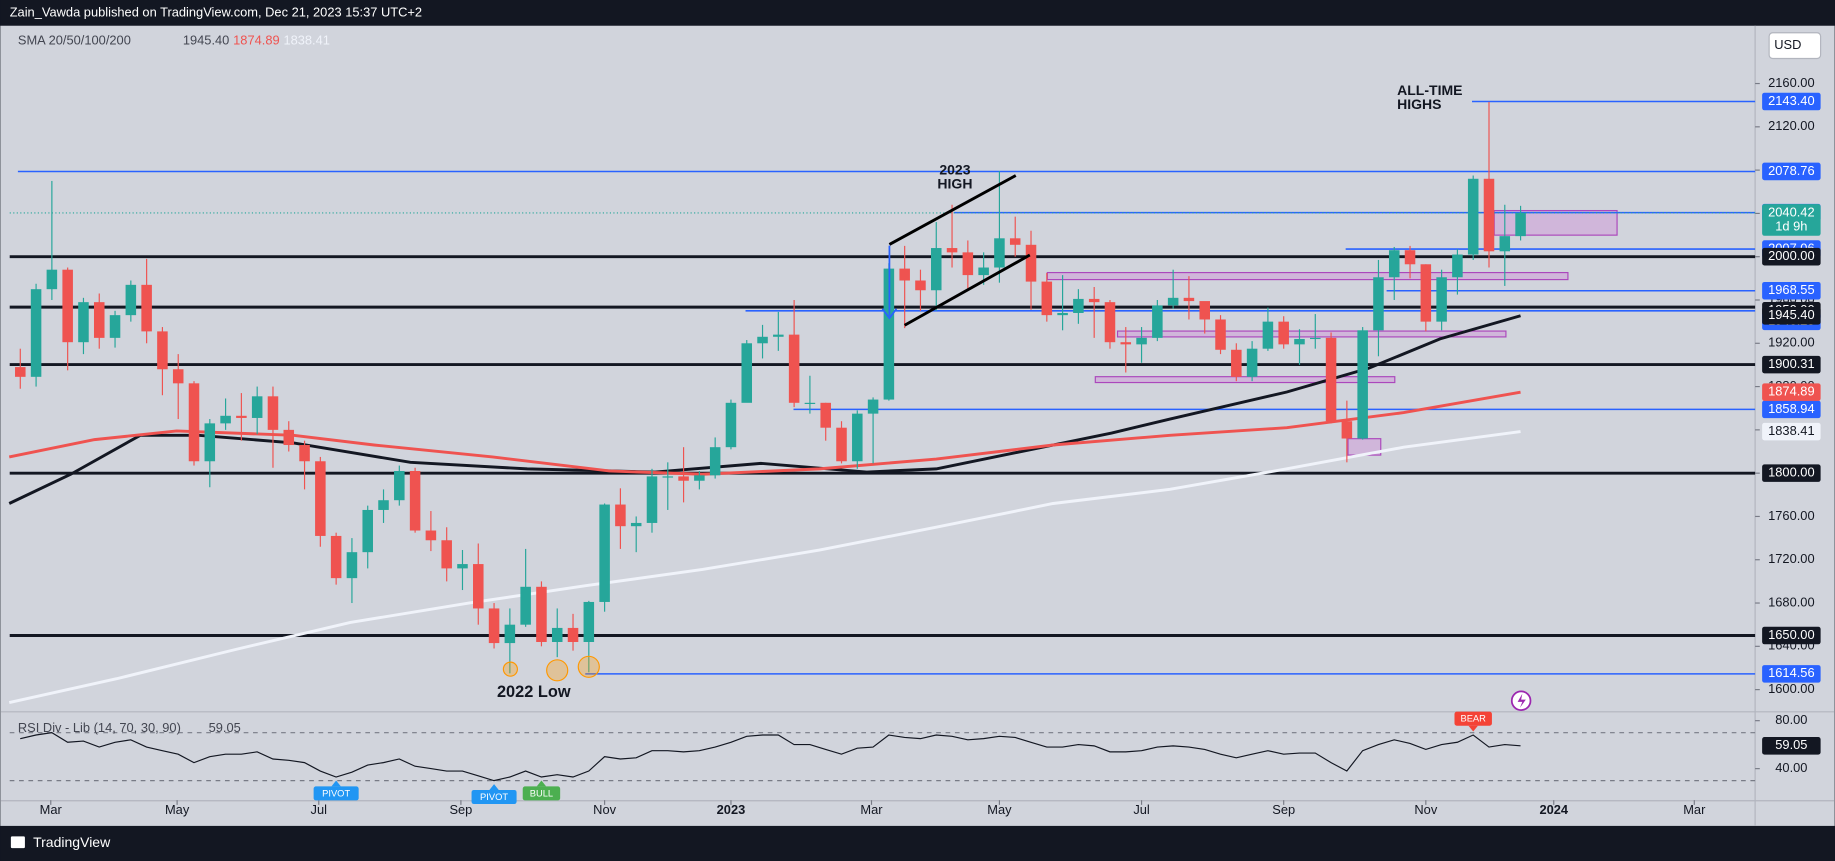 The image size is (1835, 861). What do you see at coordinates (72, 842) in the screenshot?
I see `footer: TradingView` at bounding box center [72, 842].